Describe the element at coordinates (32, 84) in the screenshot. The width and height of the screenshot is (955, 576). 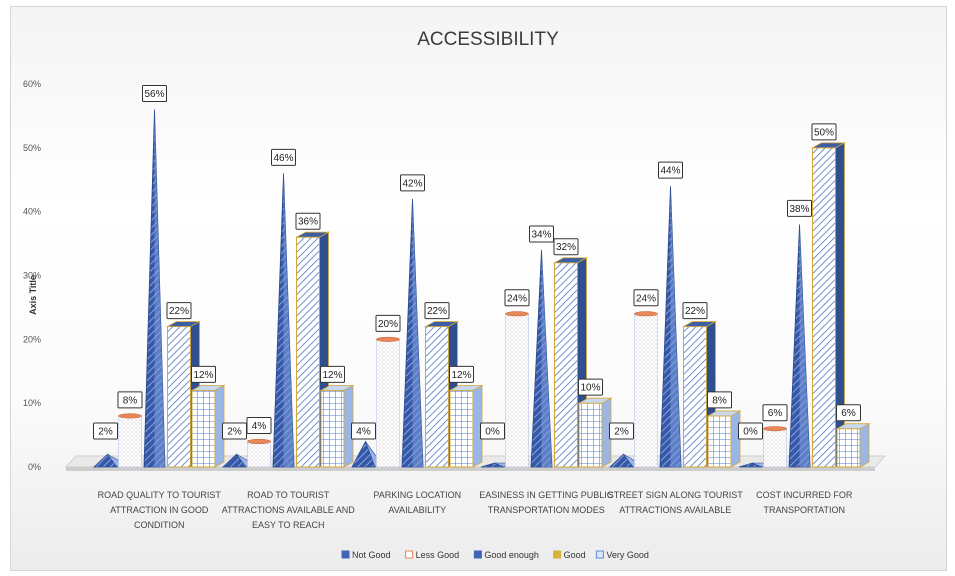
I see `y-tick-label: 60%` at that location.